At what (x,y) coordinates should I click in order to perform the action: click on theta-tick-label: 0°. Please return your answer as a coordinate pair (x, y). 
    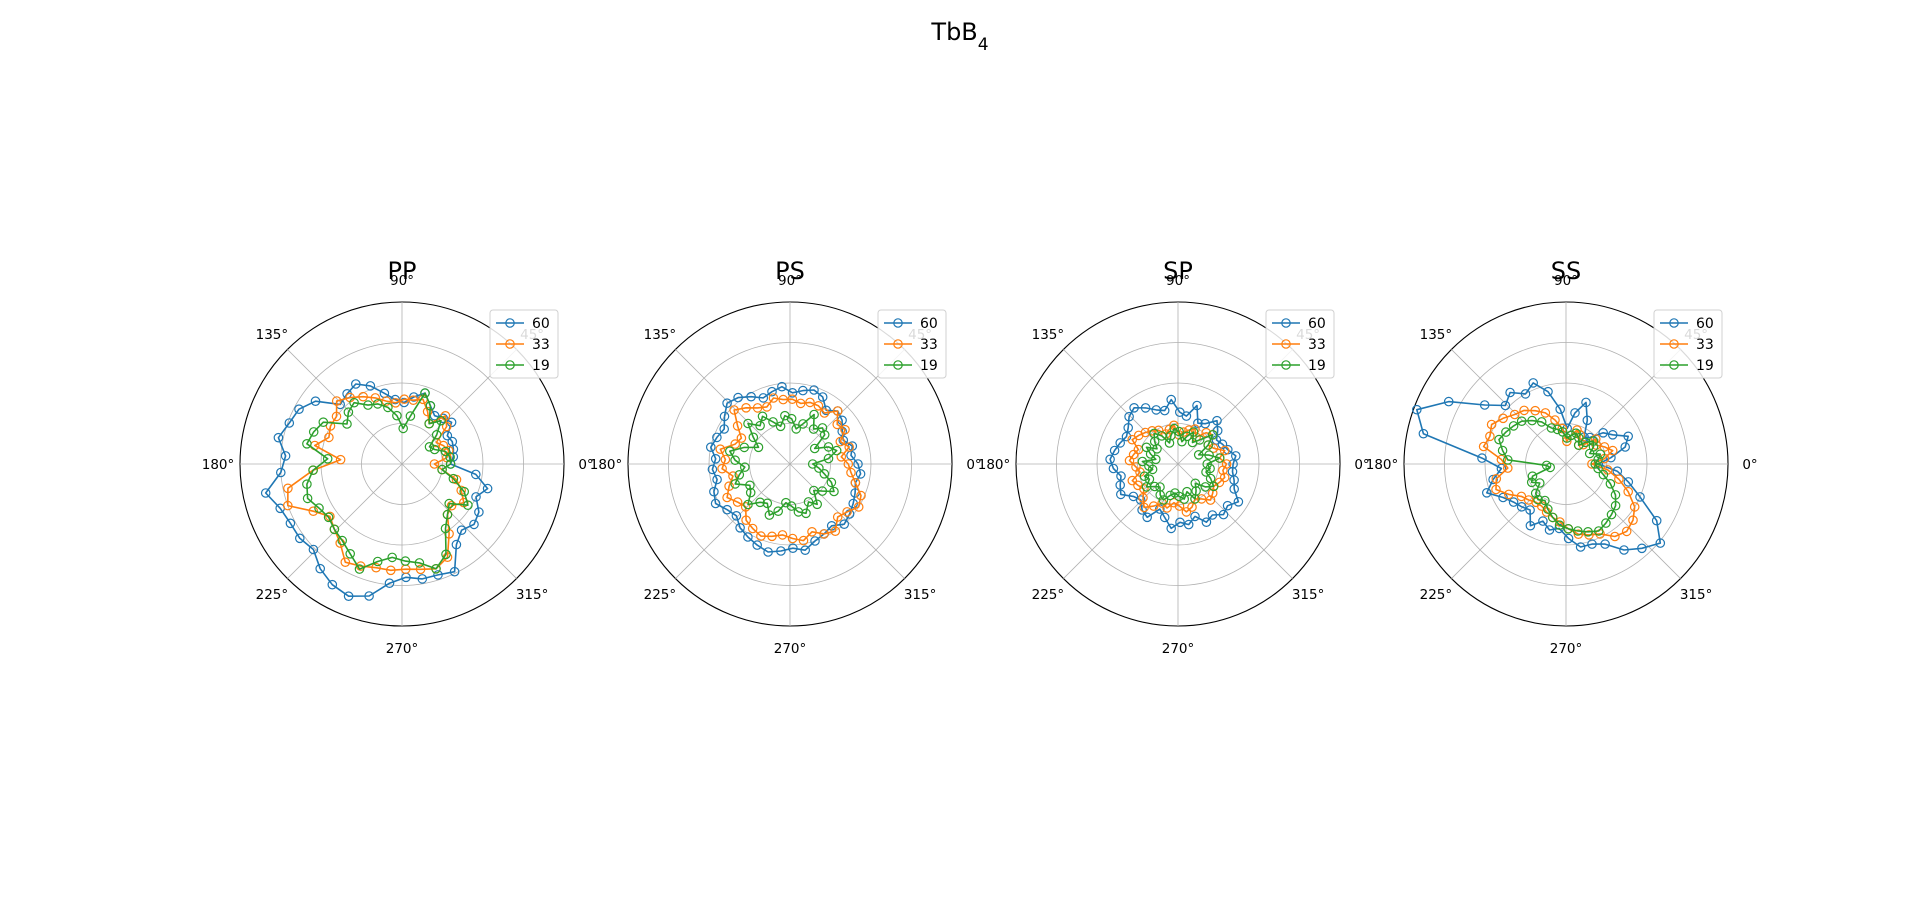
    Looking at the image, I should click on (585, 465).